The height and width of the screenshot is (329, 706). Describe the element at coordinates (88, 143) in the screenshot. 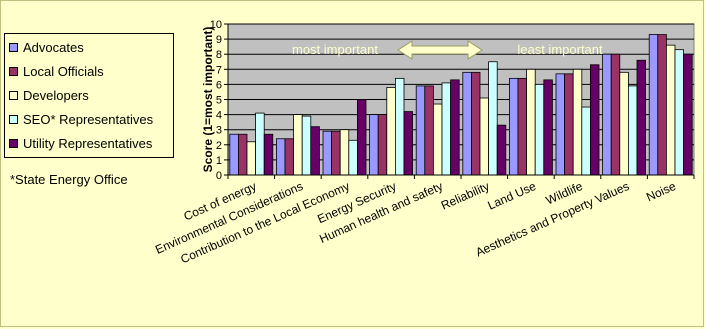

I see `legend-label: Utility Representatives` at that location.